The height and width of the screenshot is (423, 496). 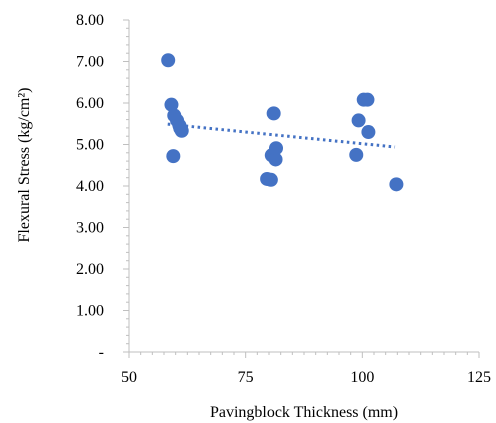 What do you see at coordinates (24, 165) in the screenshot?
I see `y-axis-title: Flexural Stress (kg/cm²)` at bounding box center [24, 165].